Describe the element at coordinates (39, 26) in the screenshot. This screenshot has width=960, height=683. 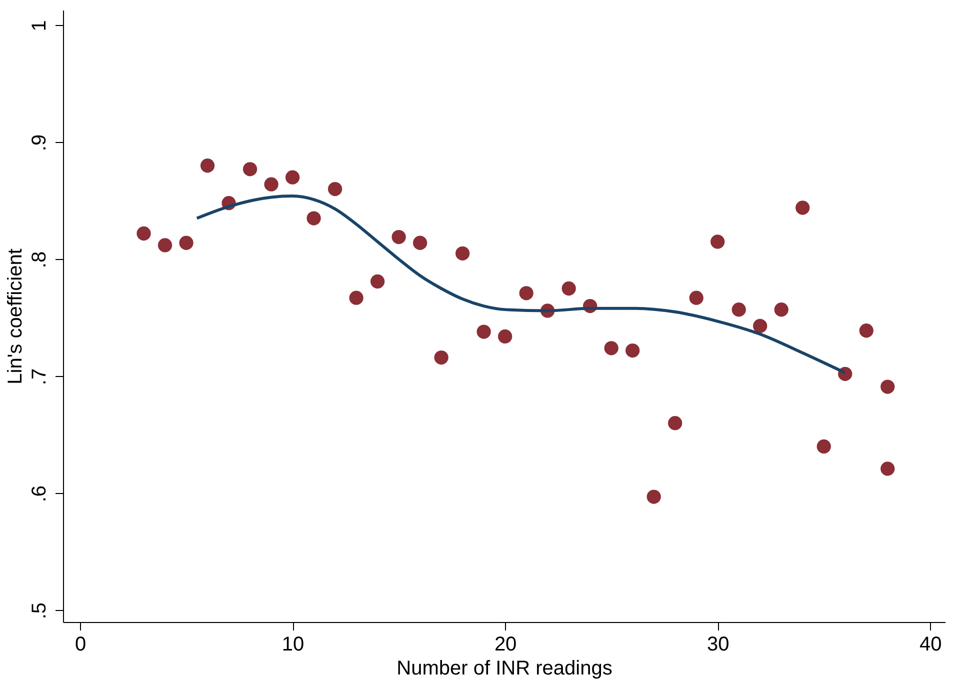
I see `y-tick-label: 1` at that location.